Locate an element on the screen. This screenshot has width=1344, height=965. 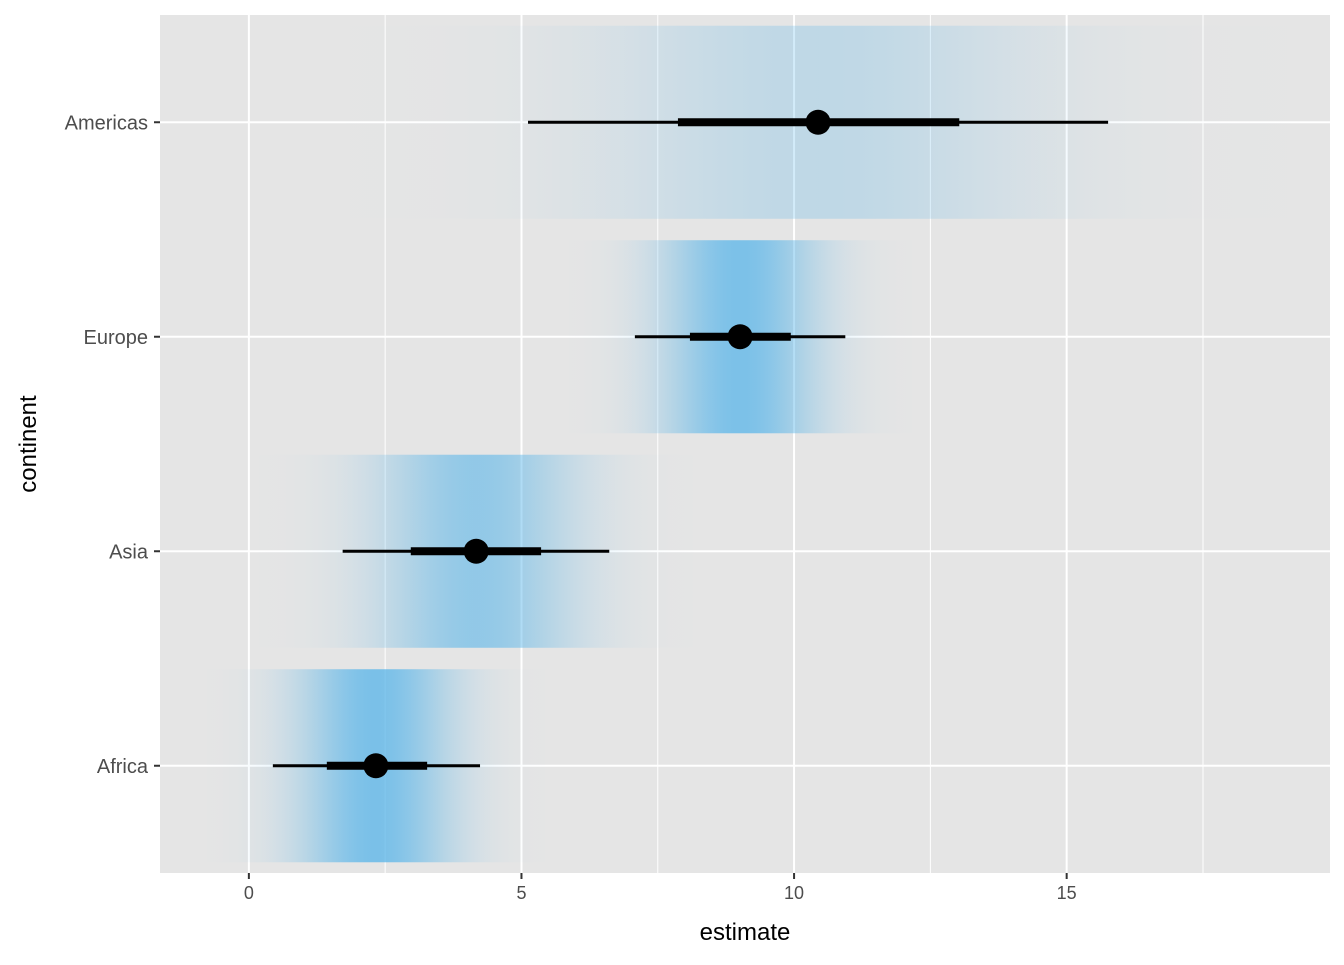
x-tick-label: 15 is located at coordinates (1067, 893).